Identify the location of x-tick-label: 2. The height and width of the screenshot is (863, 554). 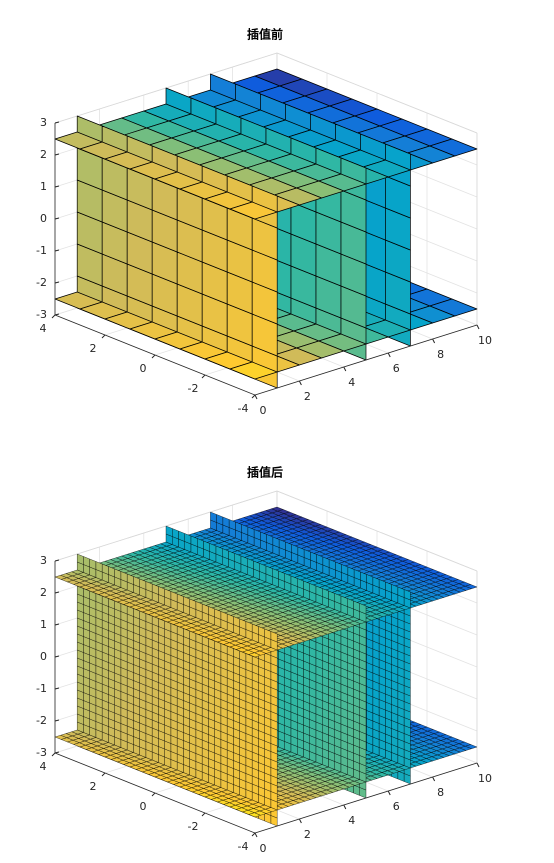
(307, 396).